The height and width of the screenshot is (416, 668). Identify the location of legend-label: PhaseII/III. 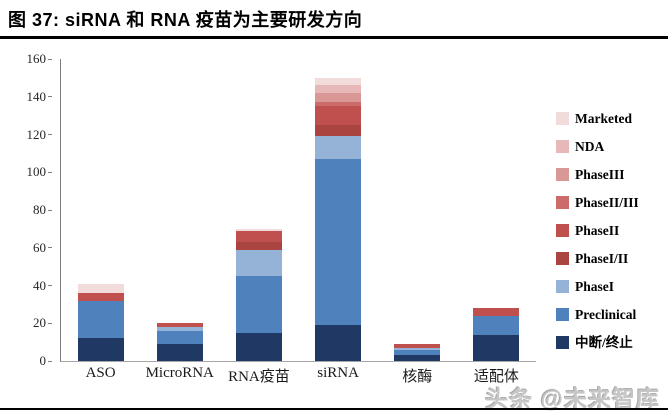
(607, 202).